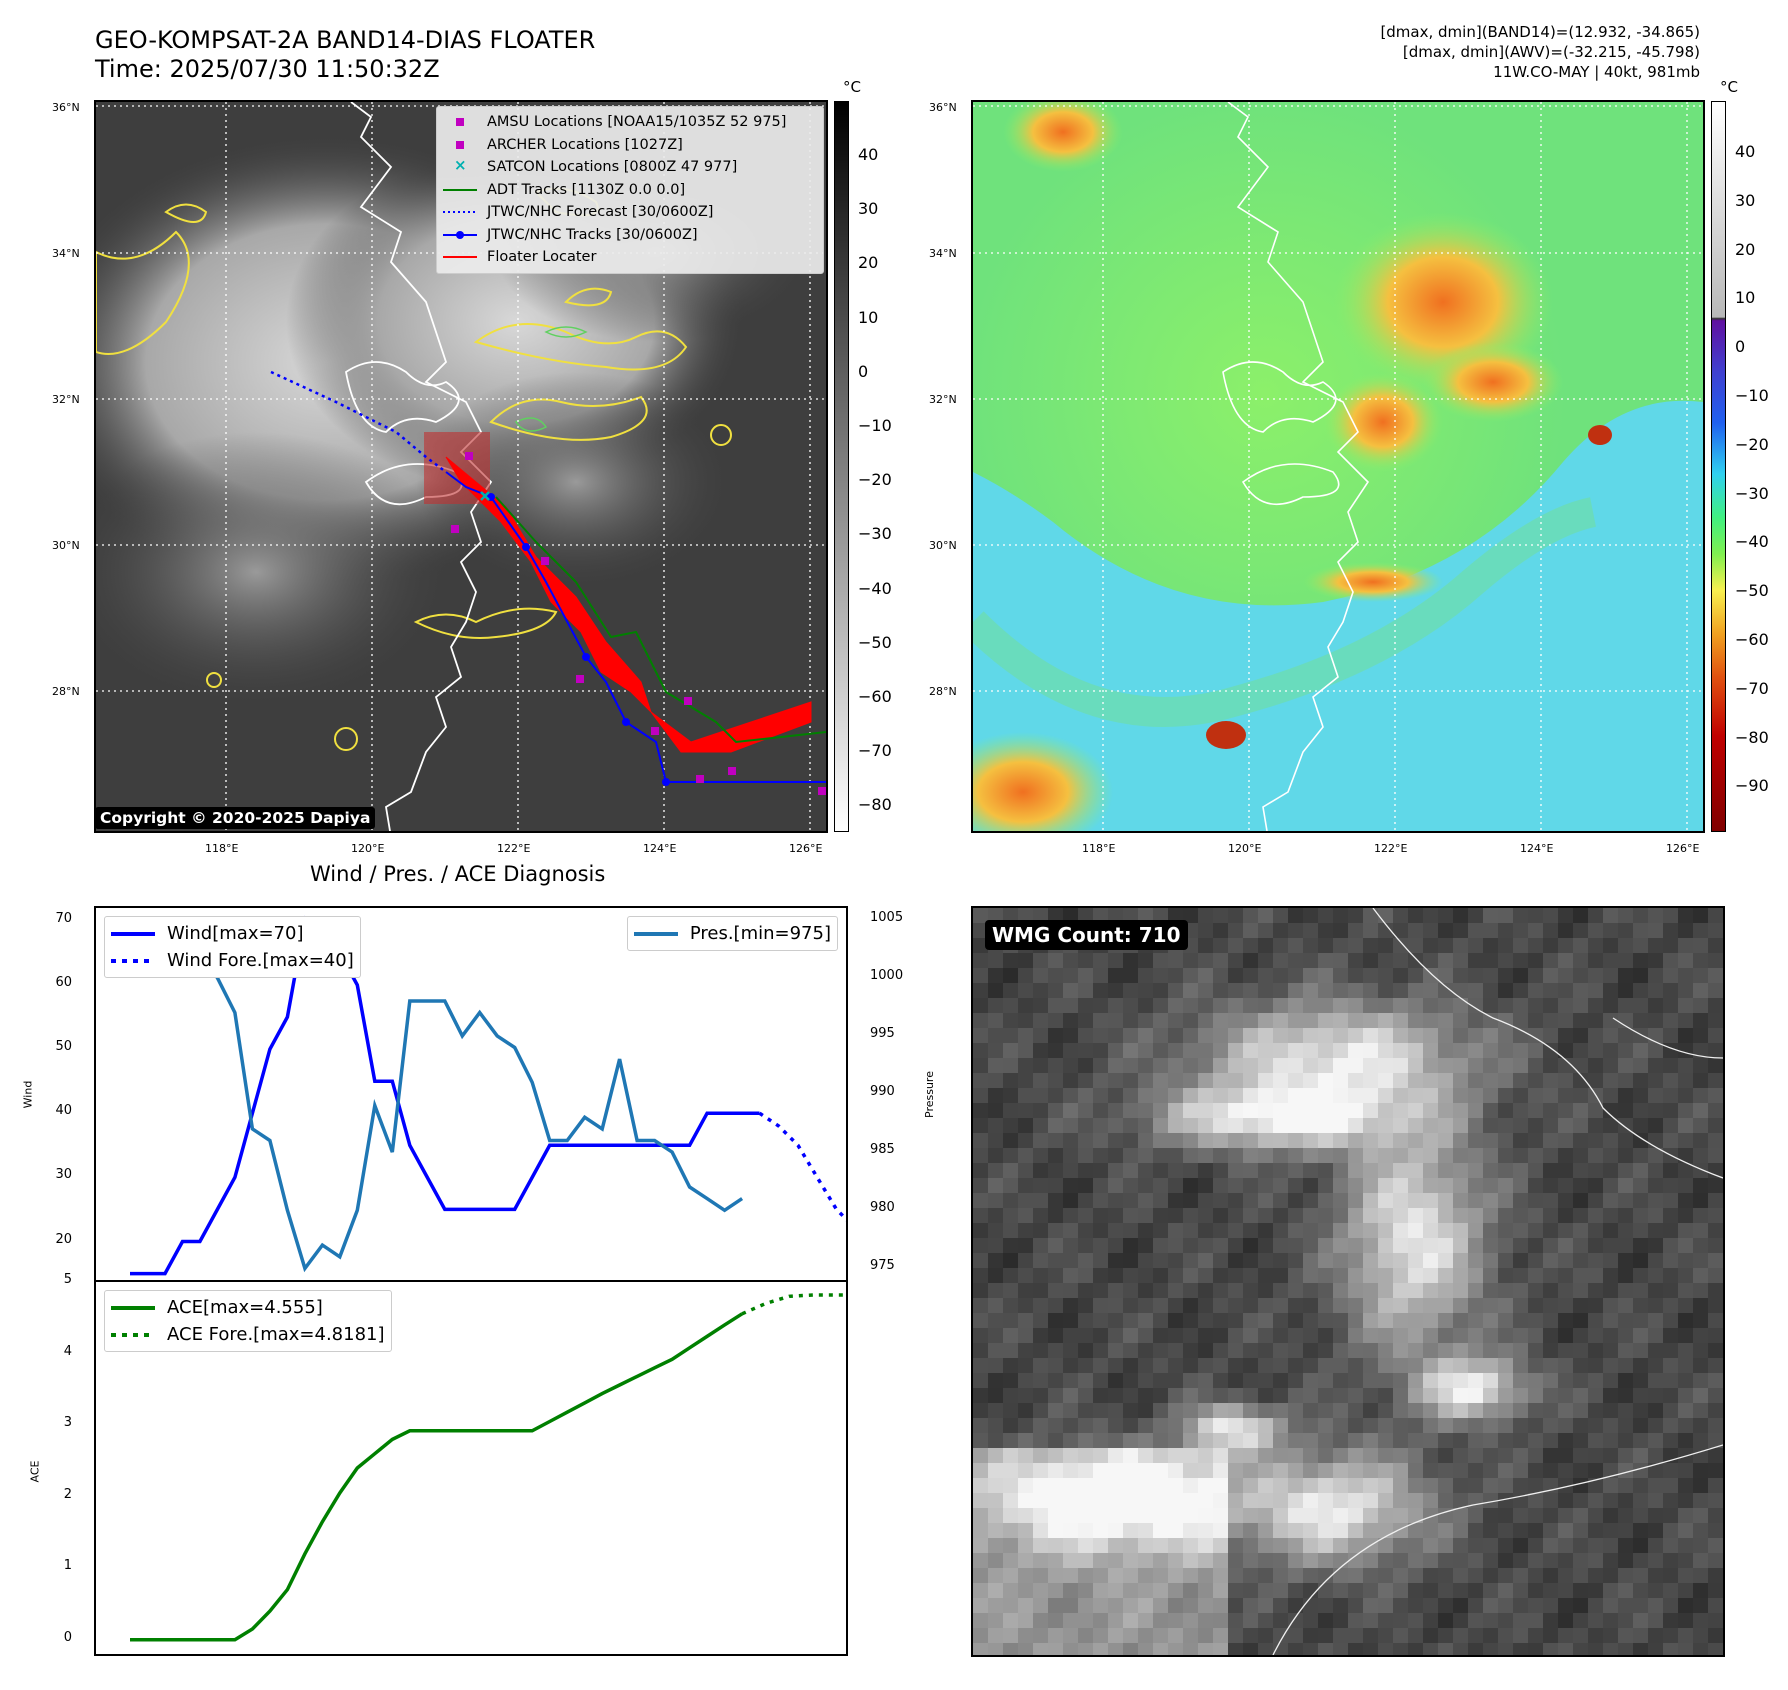 This screenshot has height=1690, width=1788. Describe the element at coordinates (875, 588) in the screenshot. I see `left-colorbar-tick: −40` at that location.